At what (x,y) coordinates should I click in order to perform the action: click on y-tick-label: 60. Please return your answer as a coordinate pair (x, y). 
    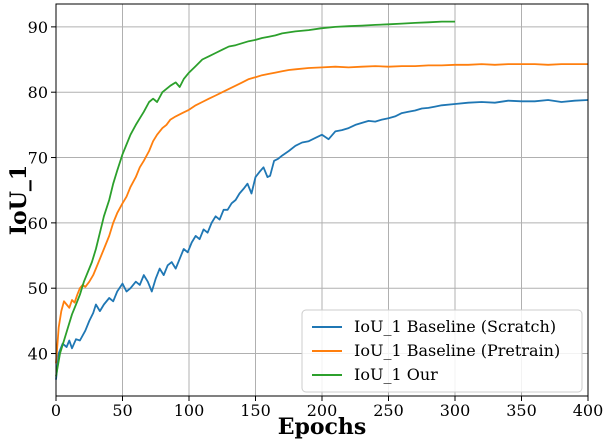
    Looking at the image, I should click on (38, 223).